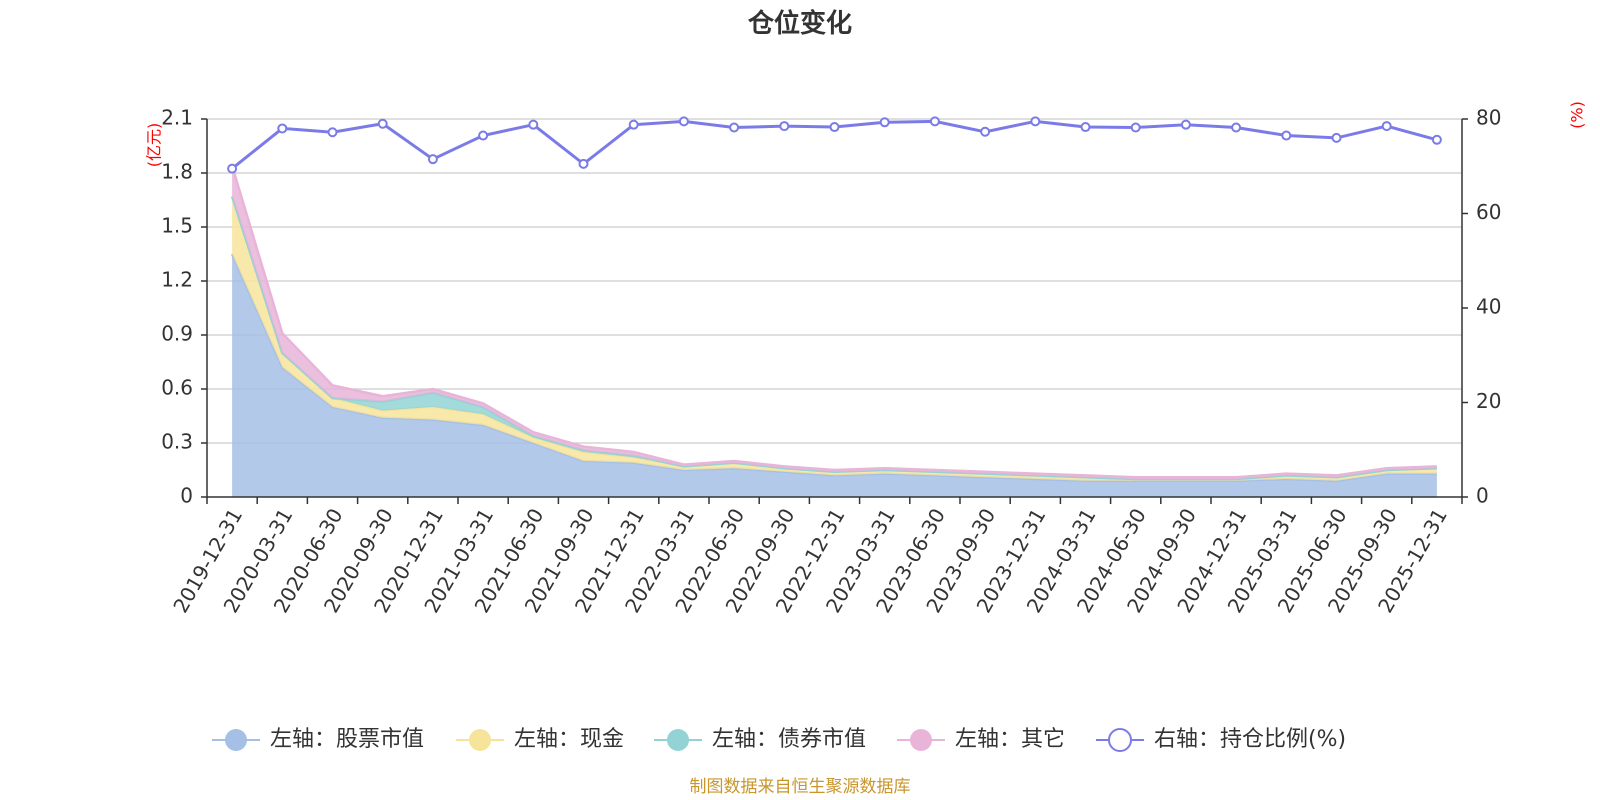 This screenshot has width=1600, height=800. I want to click on right-tick-label: 60, so click(1488, 212).